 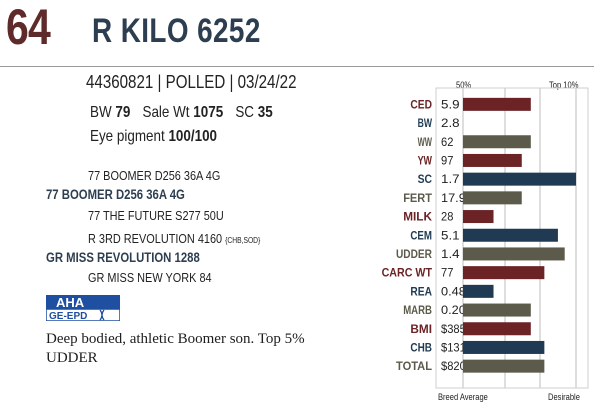 I want to click on epd-value: 0.48, so click(x=453, y=291).